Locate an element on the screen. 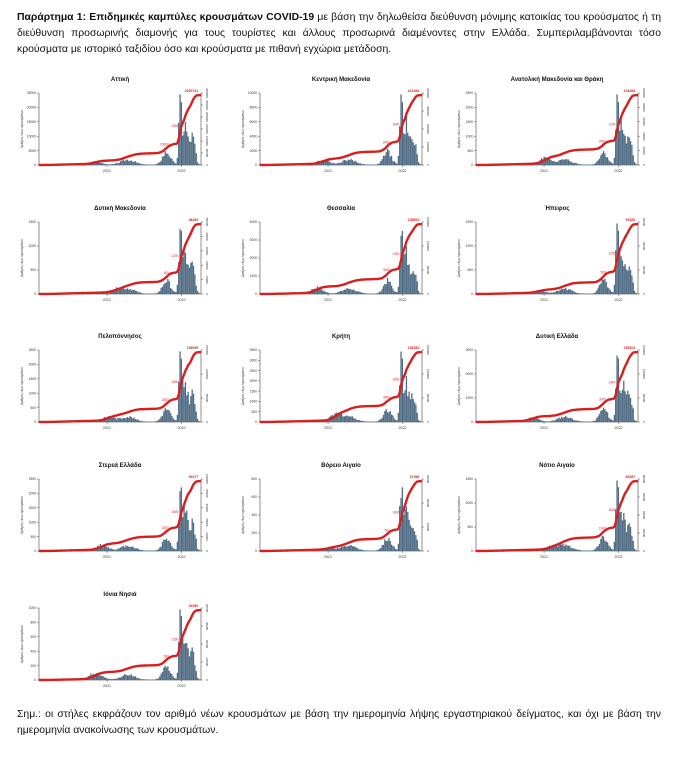 The image size is (679, 767). y2-tick-label: 60000 is located at coordinates (644, 222).